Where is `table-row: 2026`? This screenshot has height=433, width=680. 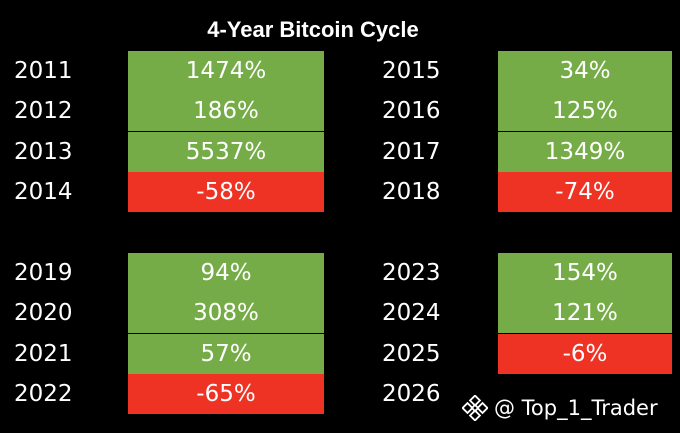
table-row: 2026 is located at coordinates (527, 394).